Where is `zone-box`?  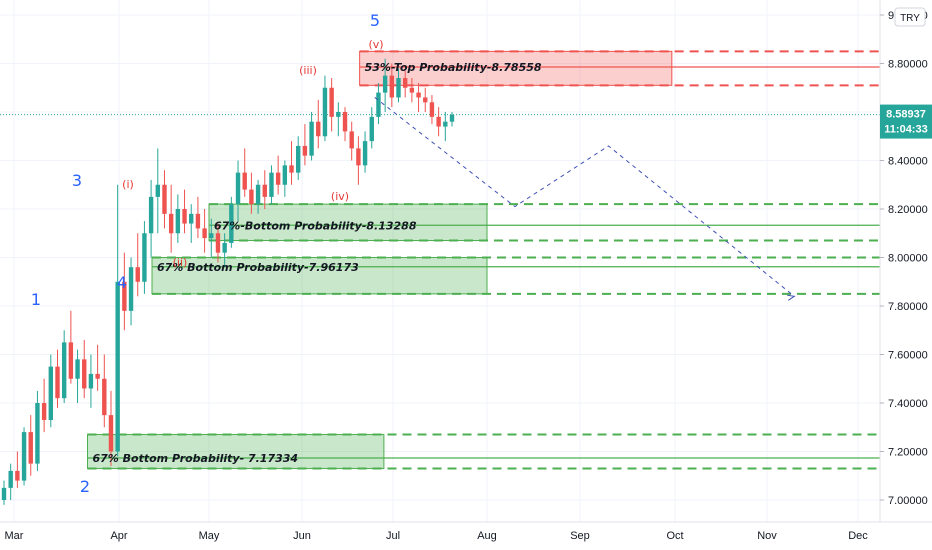
zone-box is located at coordinates (236, 451).